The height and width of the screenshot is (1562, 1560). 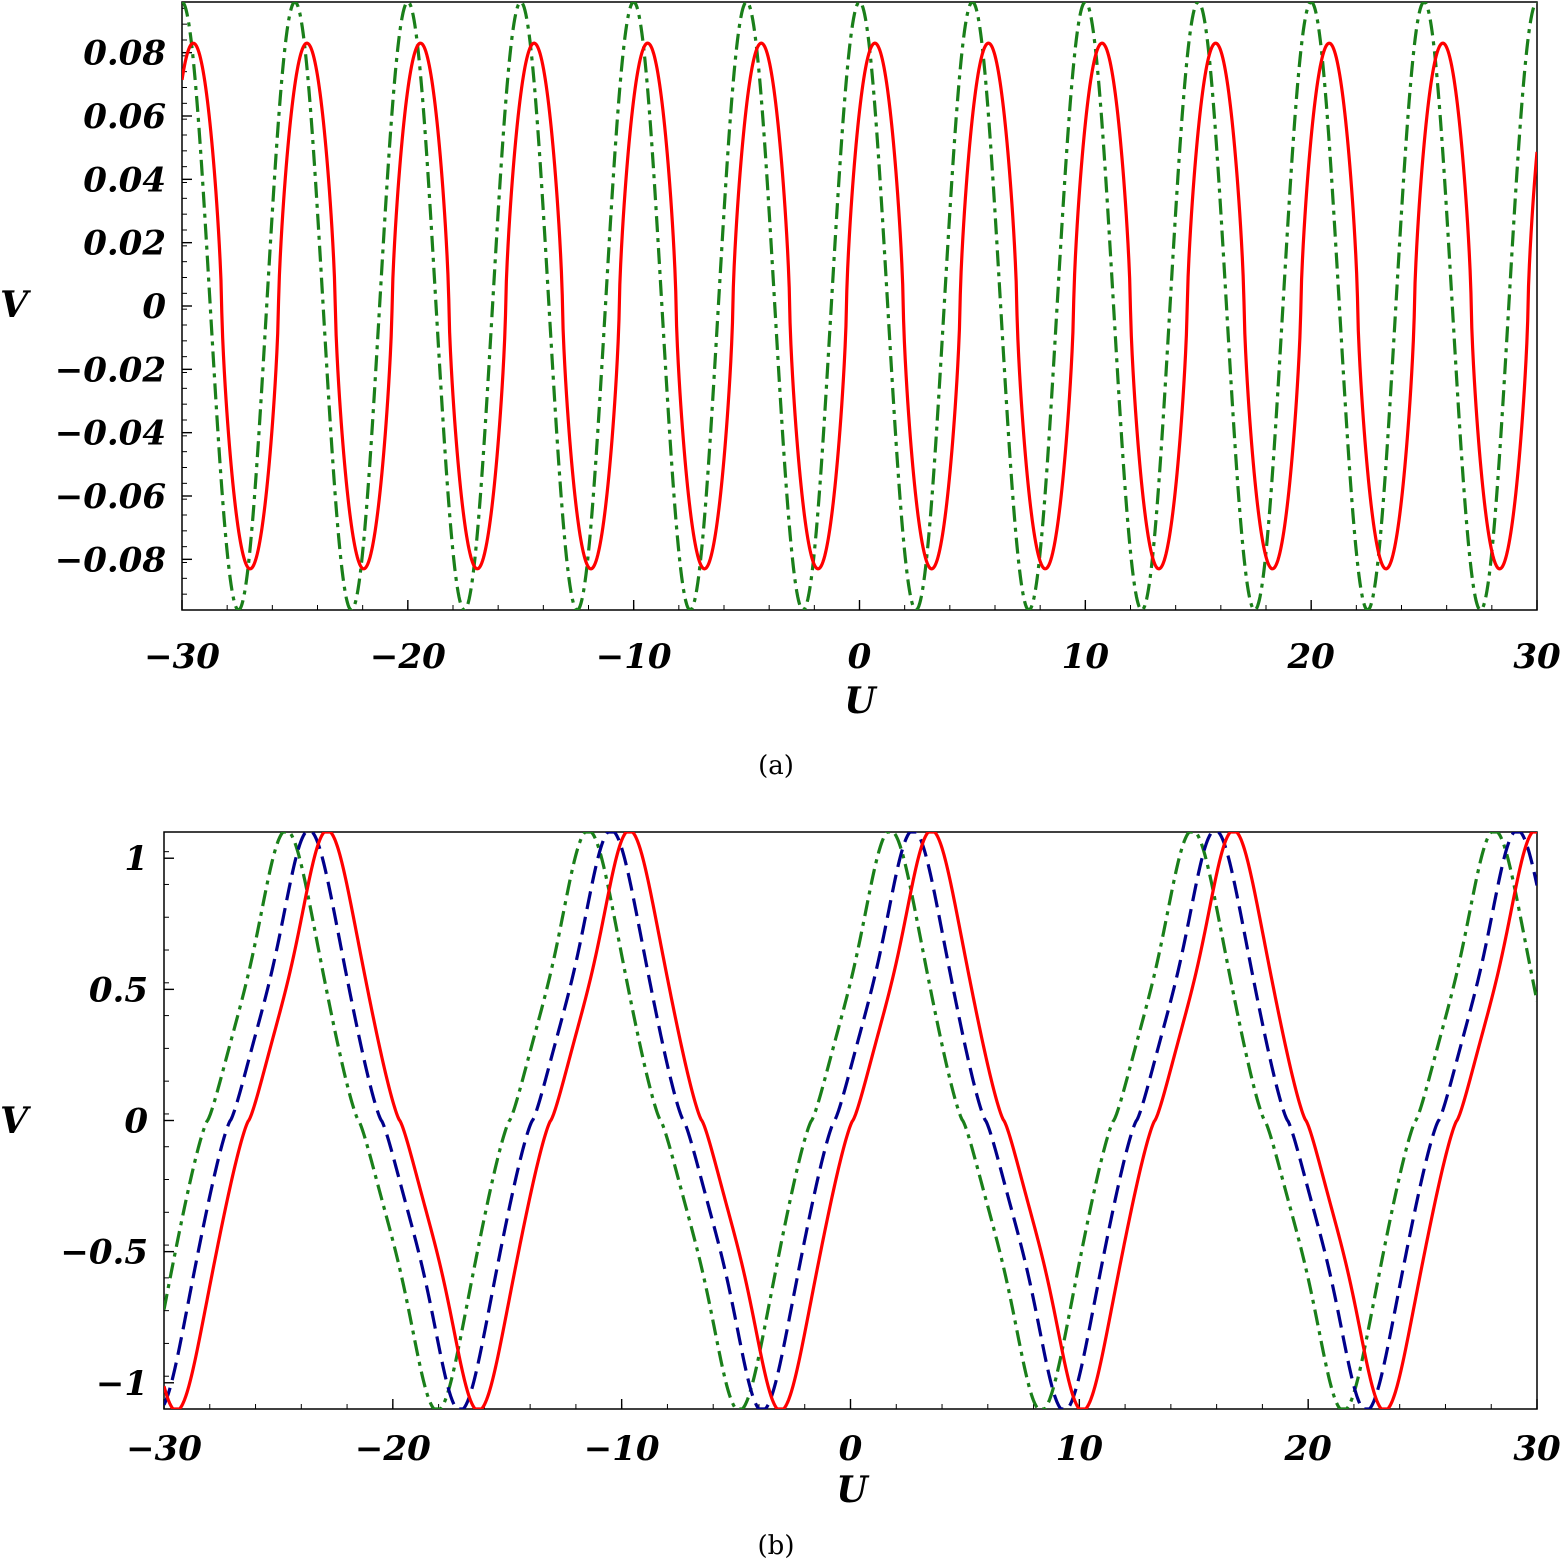 I want to click on x-axis-label-a: U, so click(x=861, y=701).